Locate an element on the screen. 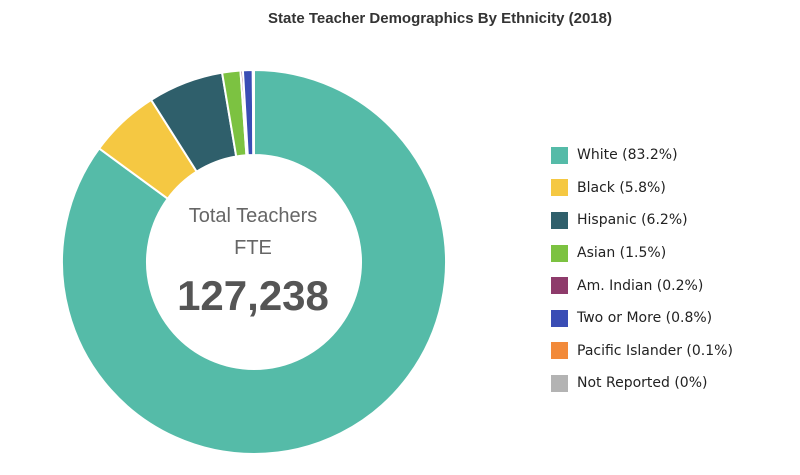 Image resolution: width=800 pixels, height=475 pixels. legend-label-white: White (83.2%) is located at coordinates (627, 155).